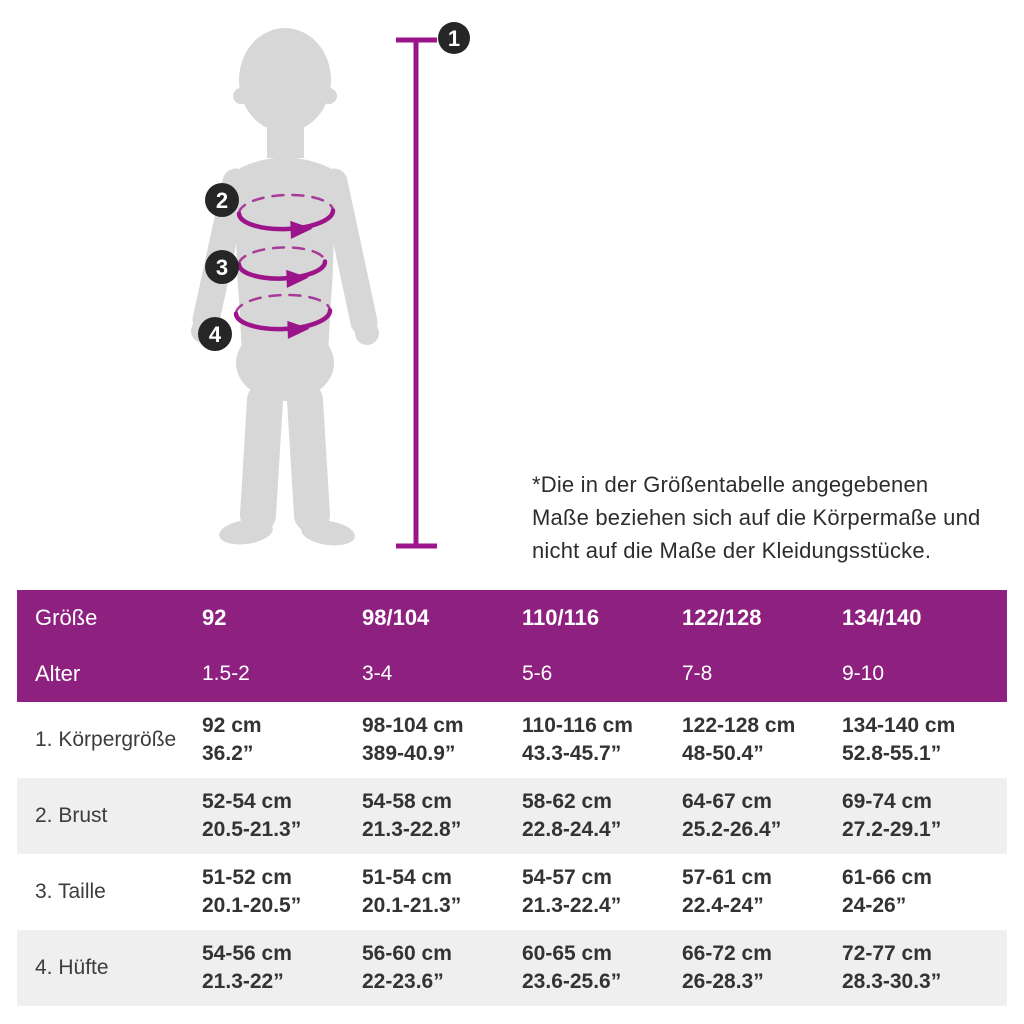 This screenshot has height=1024, width=1024. What do you see at coordinates (252, 905) in the screenshot?
I see `inch-value: 20.1-20.5”` at bounding box center [252, 905].